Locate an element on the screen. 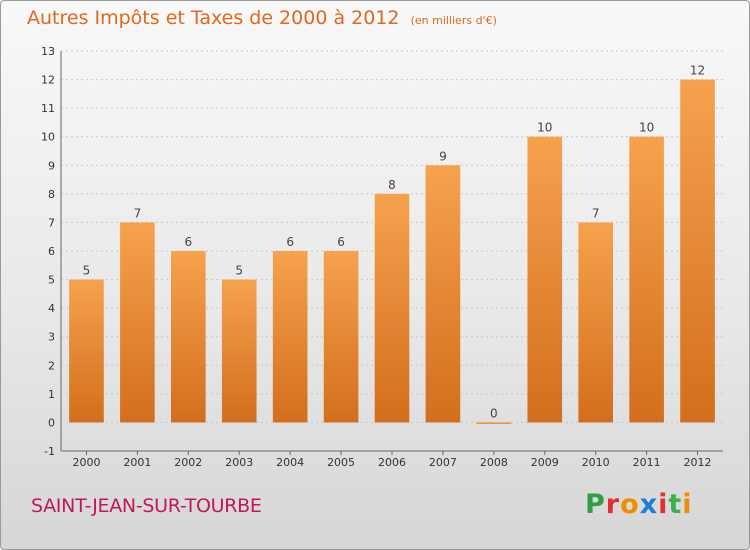 The image size is (750, 550). x-tick-label: 2008 is located at coordinates (494, 462).